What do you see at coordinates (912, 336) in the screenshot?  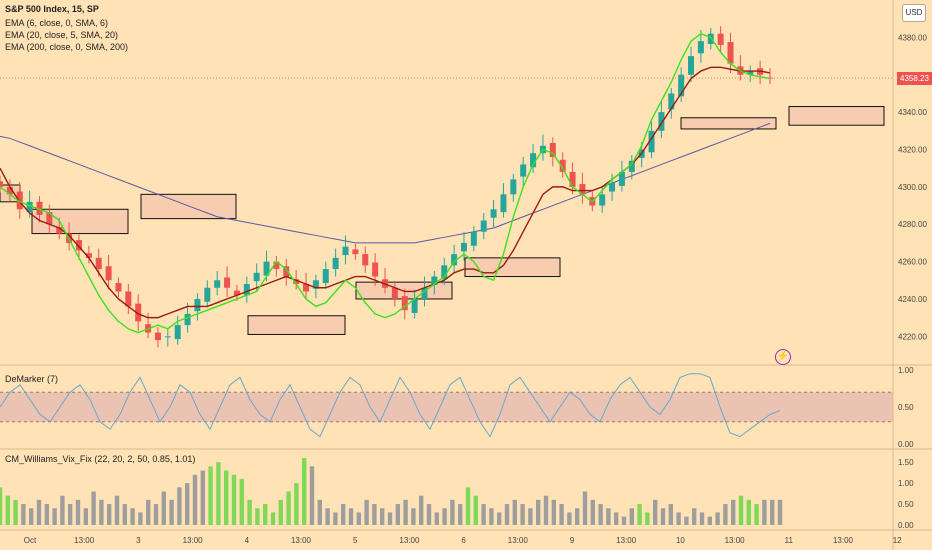 I see `price-tick-label: 4220.00` at bounding box center [912, 336].